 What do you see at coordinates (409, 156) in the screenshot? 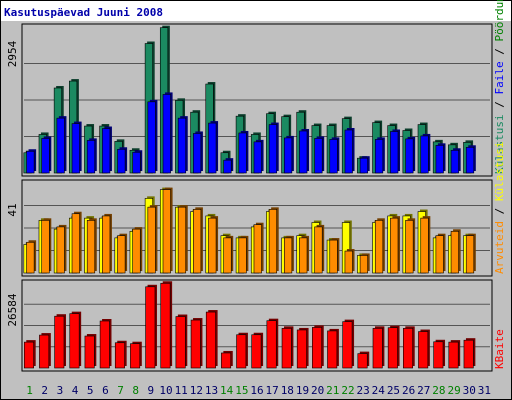
I see `panel-top-bar-faile-day-26-face` at bounding box center [409, 156].